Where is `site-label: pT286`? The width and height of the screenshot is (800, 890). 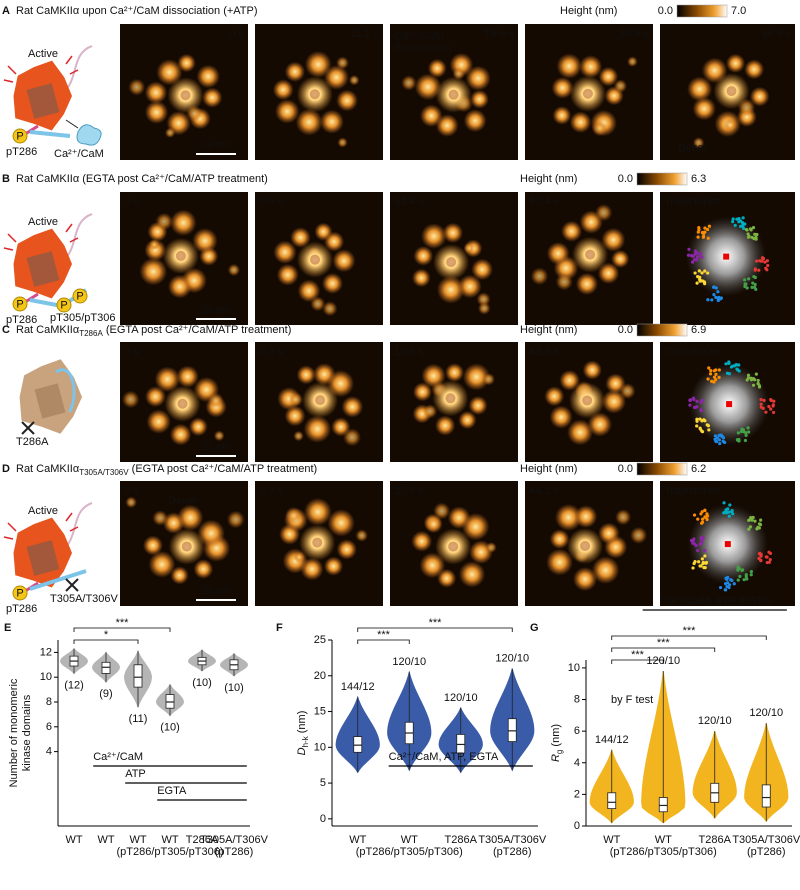
site-label: pT286 is located at coordinates (21, 320).